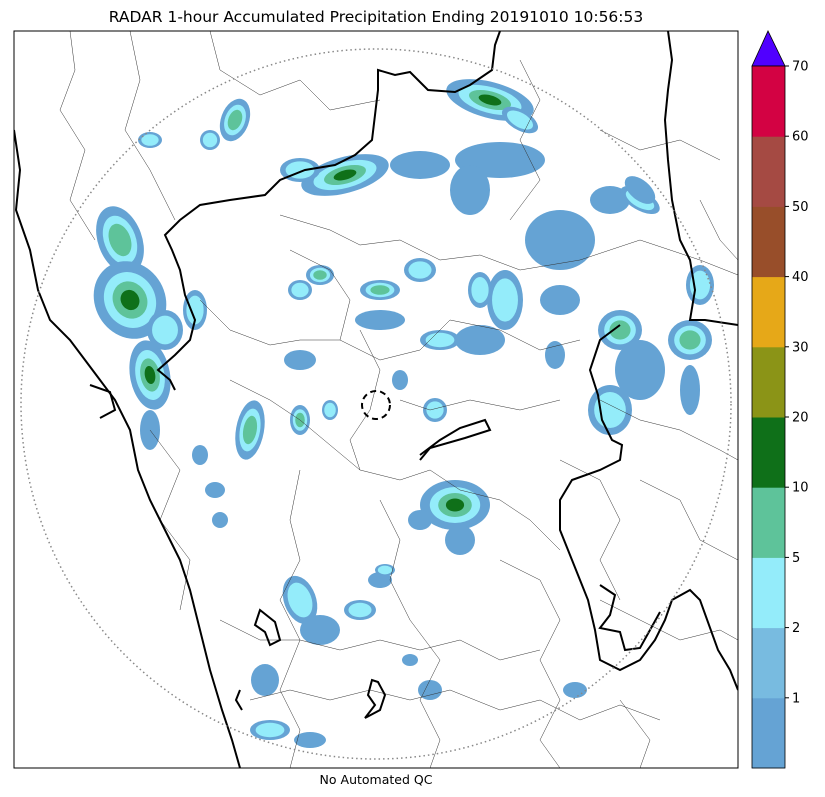 The width and height of the screenshot is (825, 797). Describe the element at coordinates (800, 67) in the screenshot. I see `colorbar-tick-label: 70` at that location.